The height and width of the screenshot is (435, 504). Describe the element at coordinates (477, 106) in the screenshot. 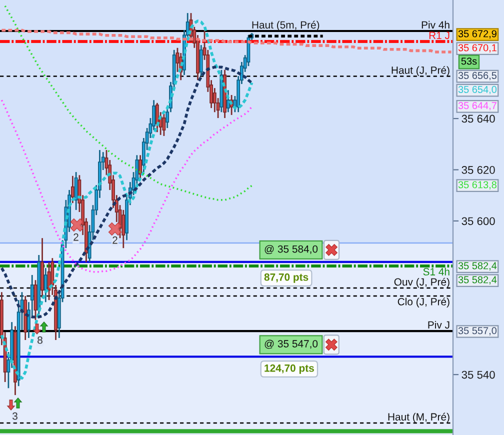

I see `text: 35 644,7` at that location.